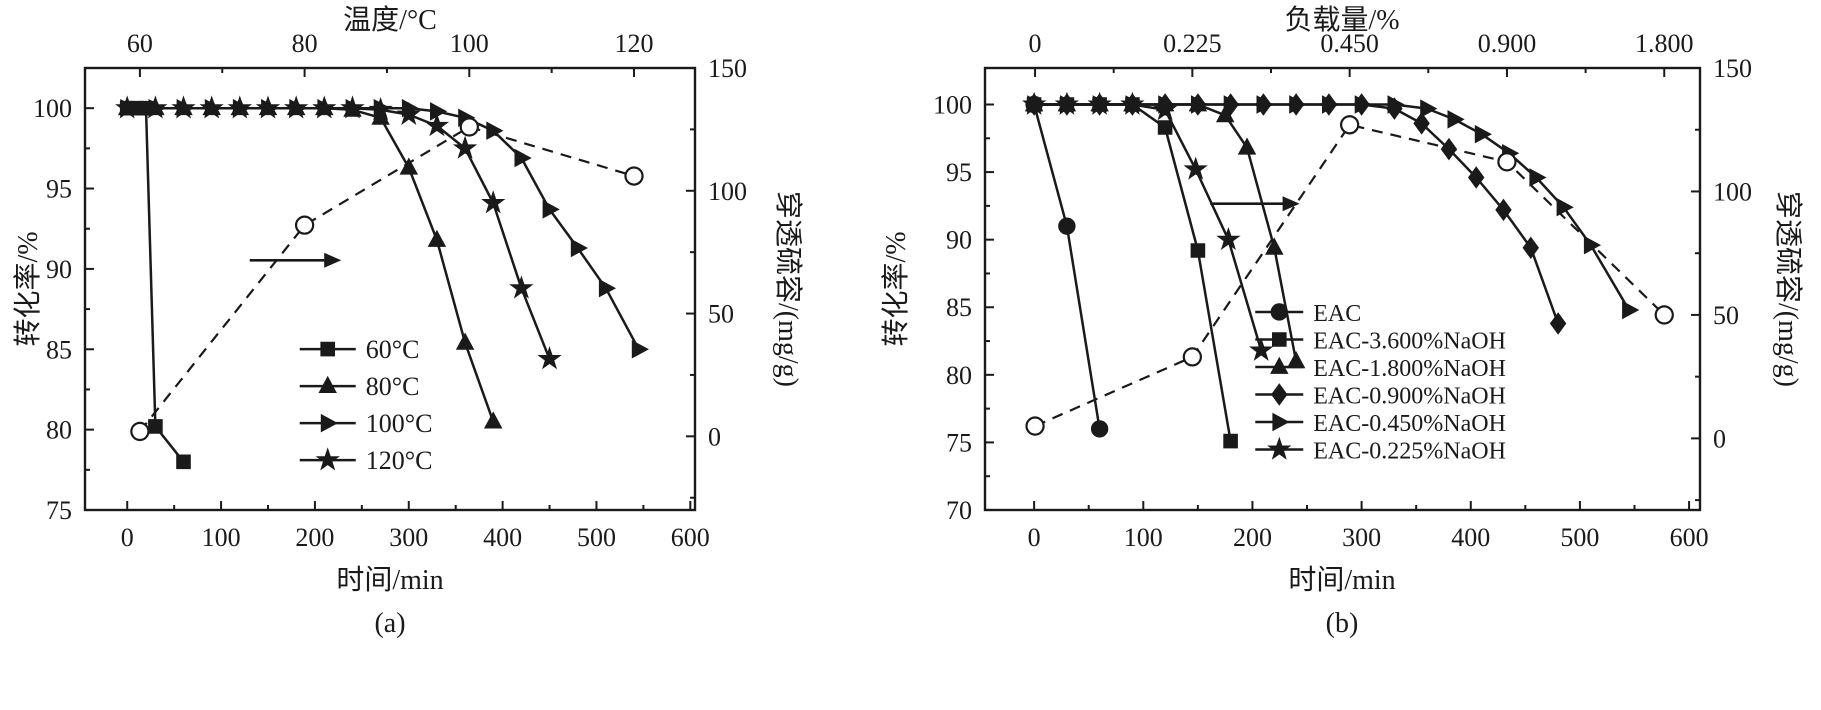 This screenshot has width=1821, height=710. Describe the element at coordinates (140, 43) in the screenshot. I see `tick-label: 60` at that location.